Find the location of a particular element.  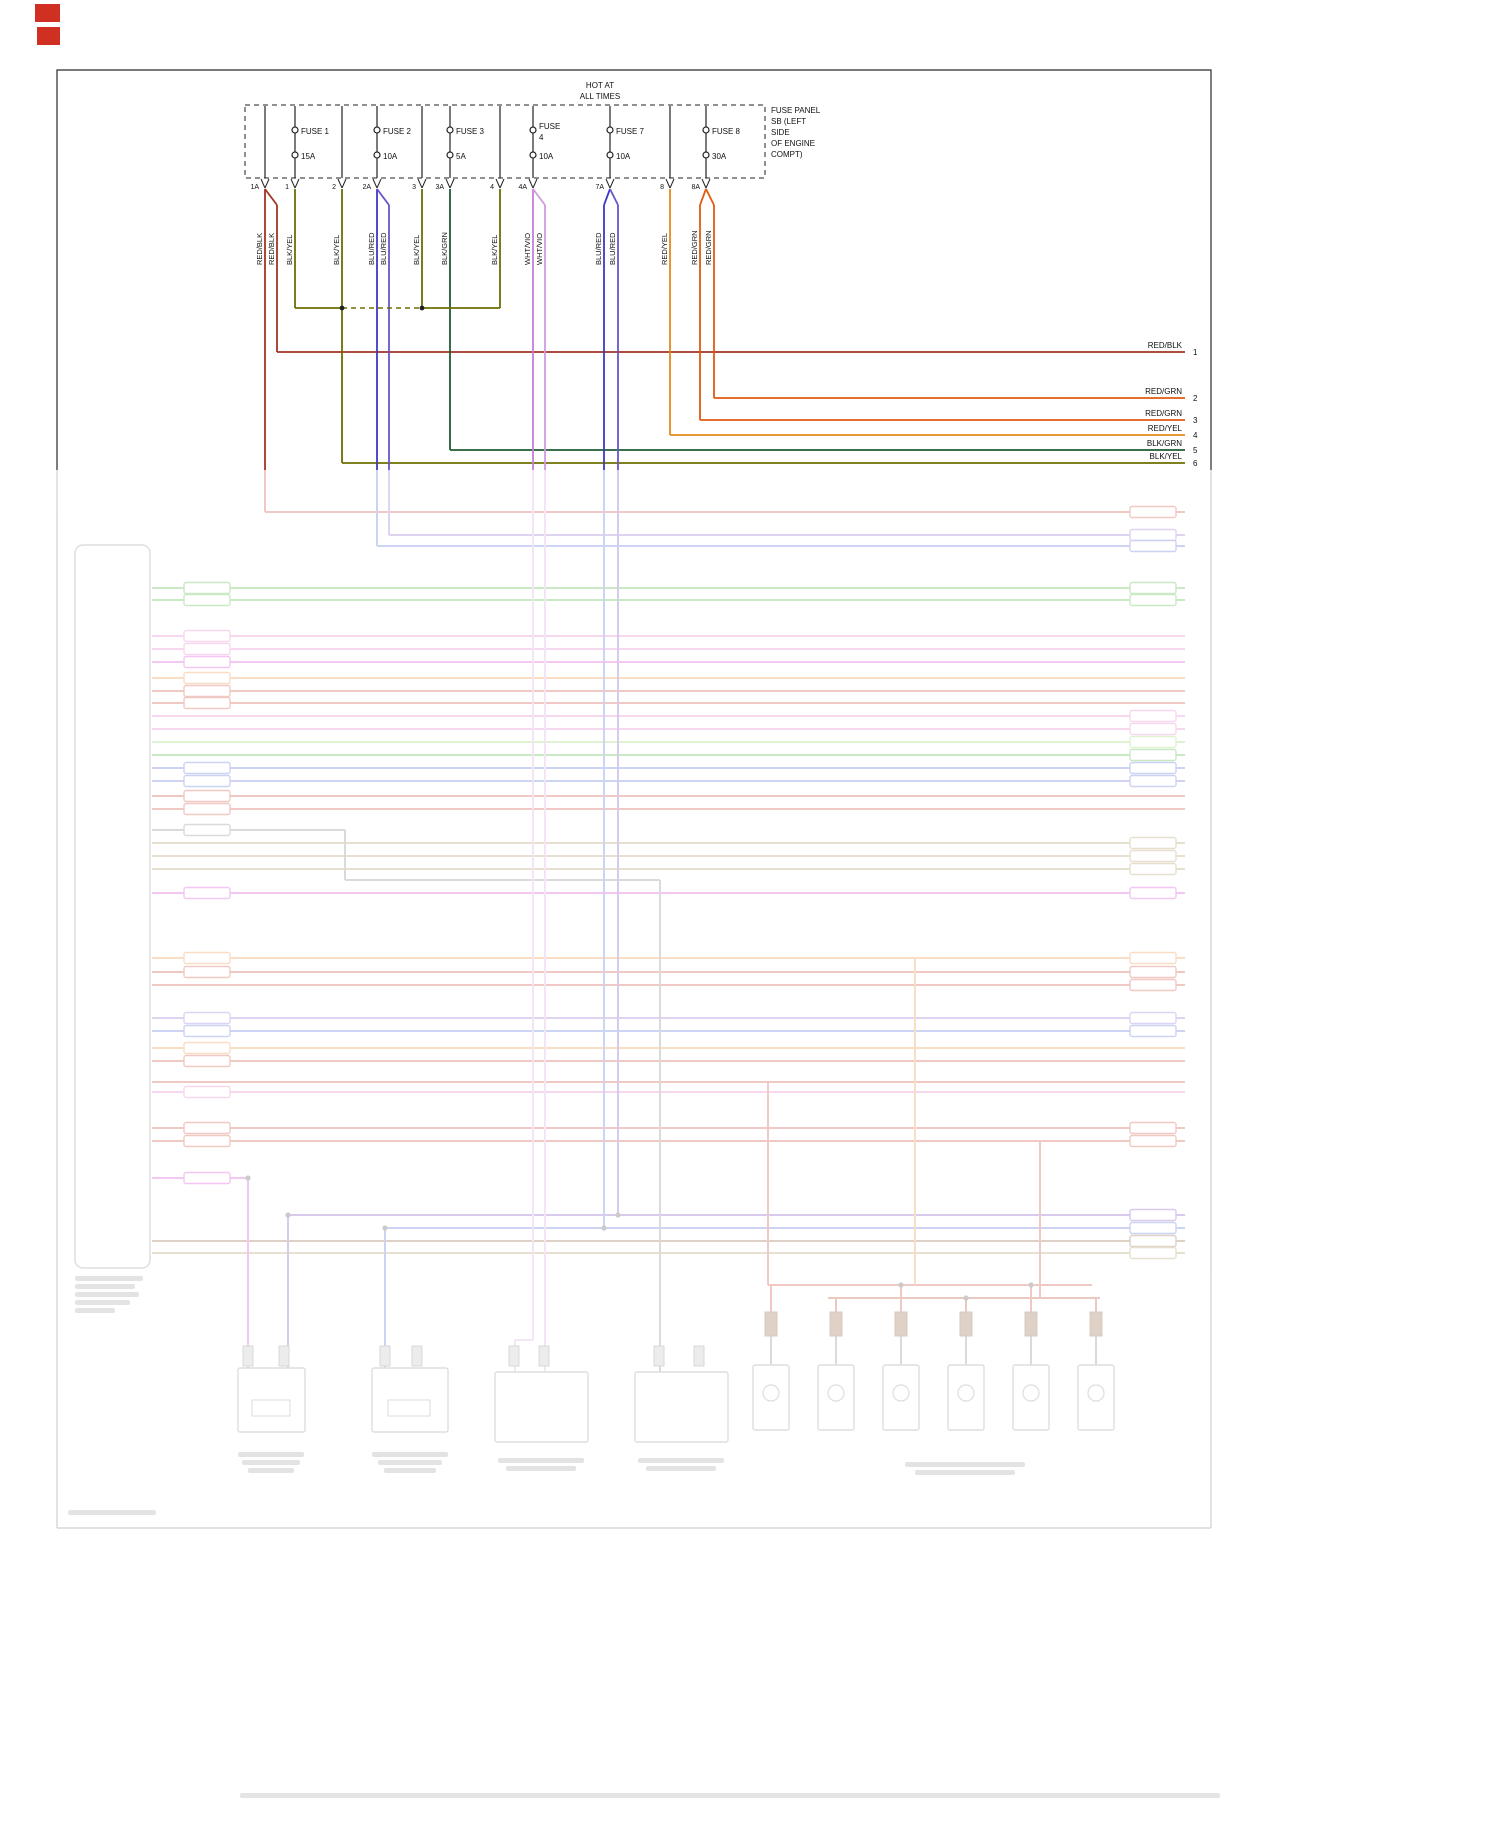

right-exit-number: 2 is located at coordinates (1195, 398).